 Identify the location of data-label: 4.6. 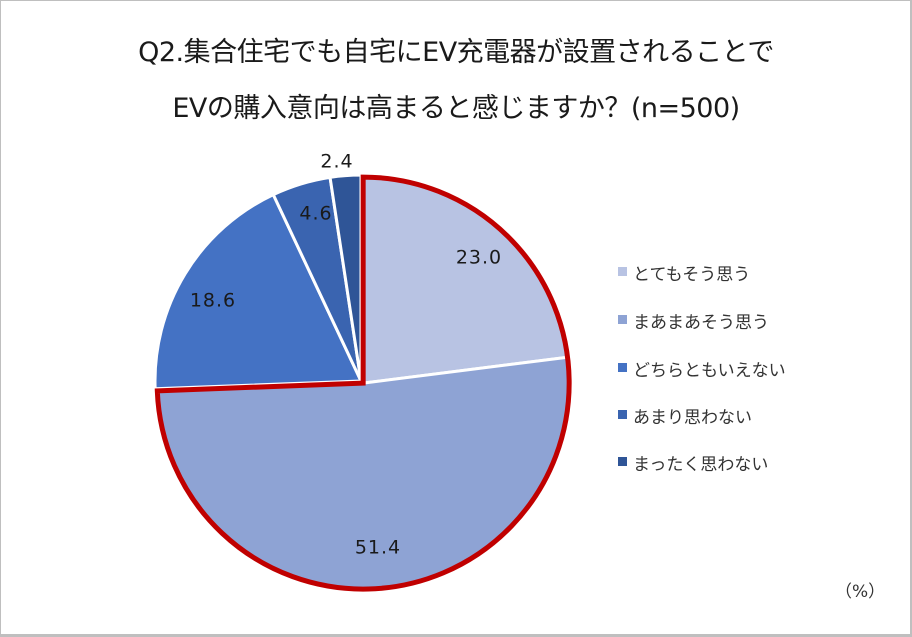
(315, 214).